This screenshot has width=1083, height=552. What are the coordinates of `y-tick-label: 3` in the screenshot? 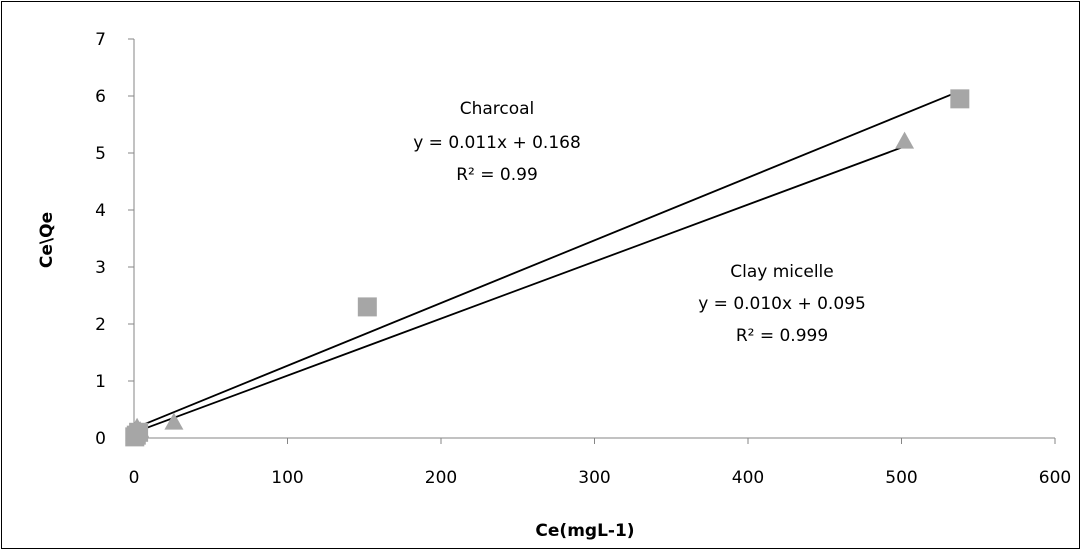 It's located at (100, 268).